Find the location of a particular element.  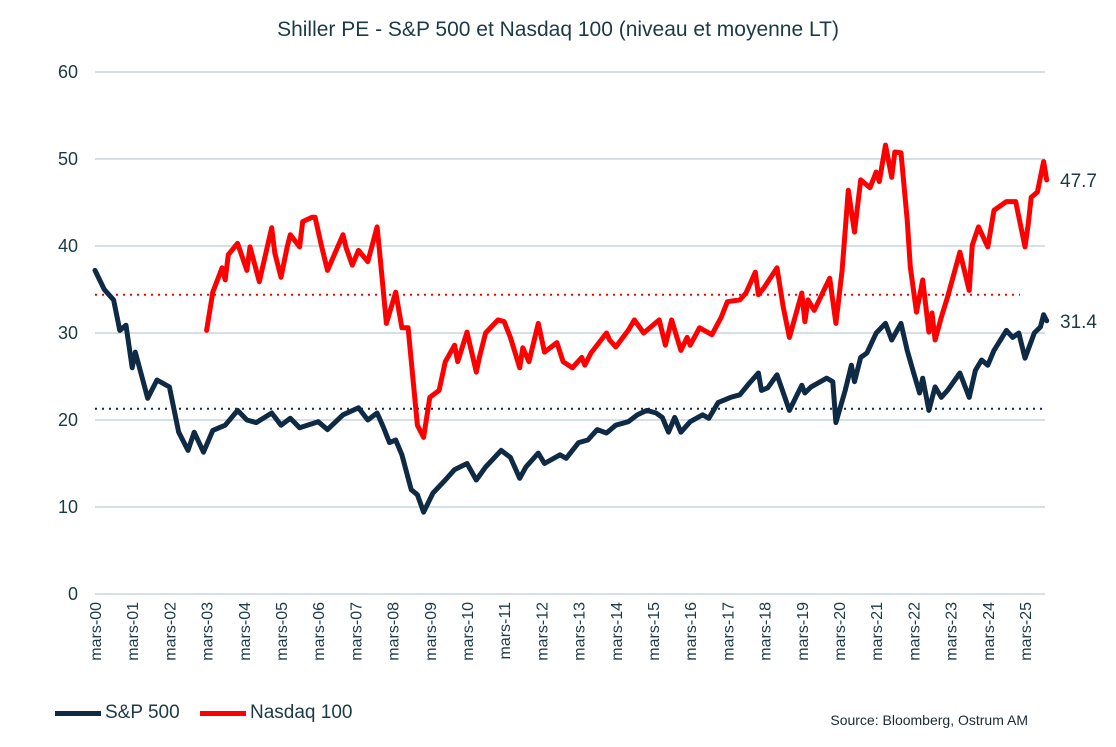

legend-item-sp500: S&P 500 is located at coordinates (117, 713).